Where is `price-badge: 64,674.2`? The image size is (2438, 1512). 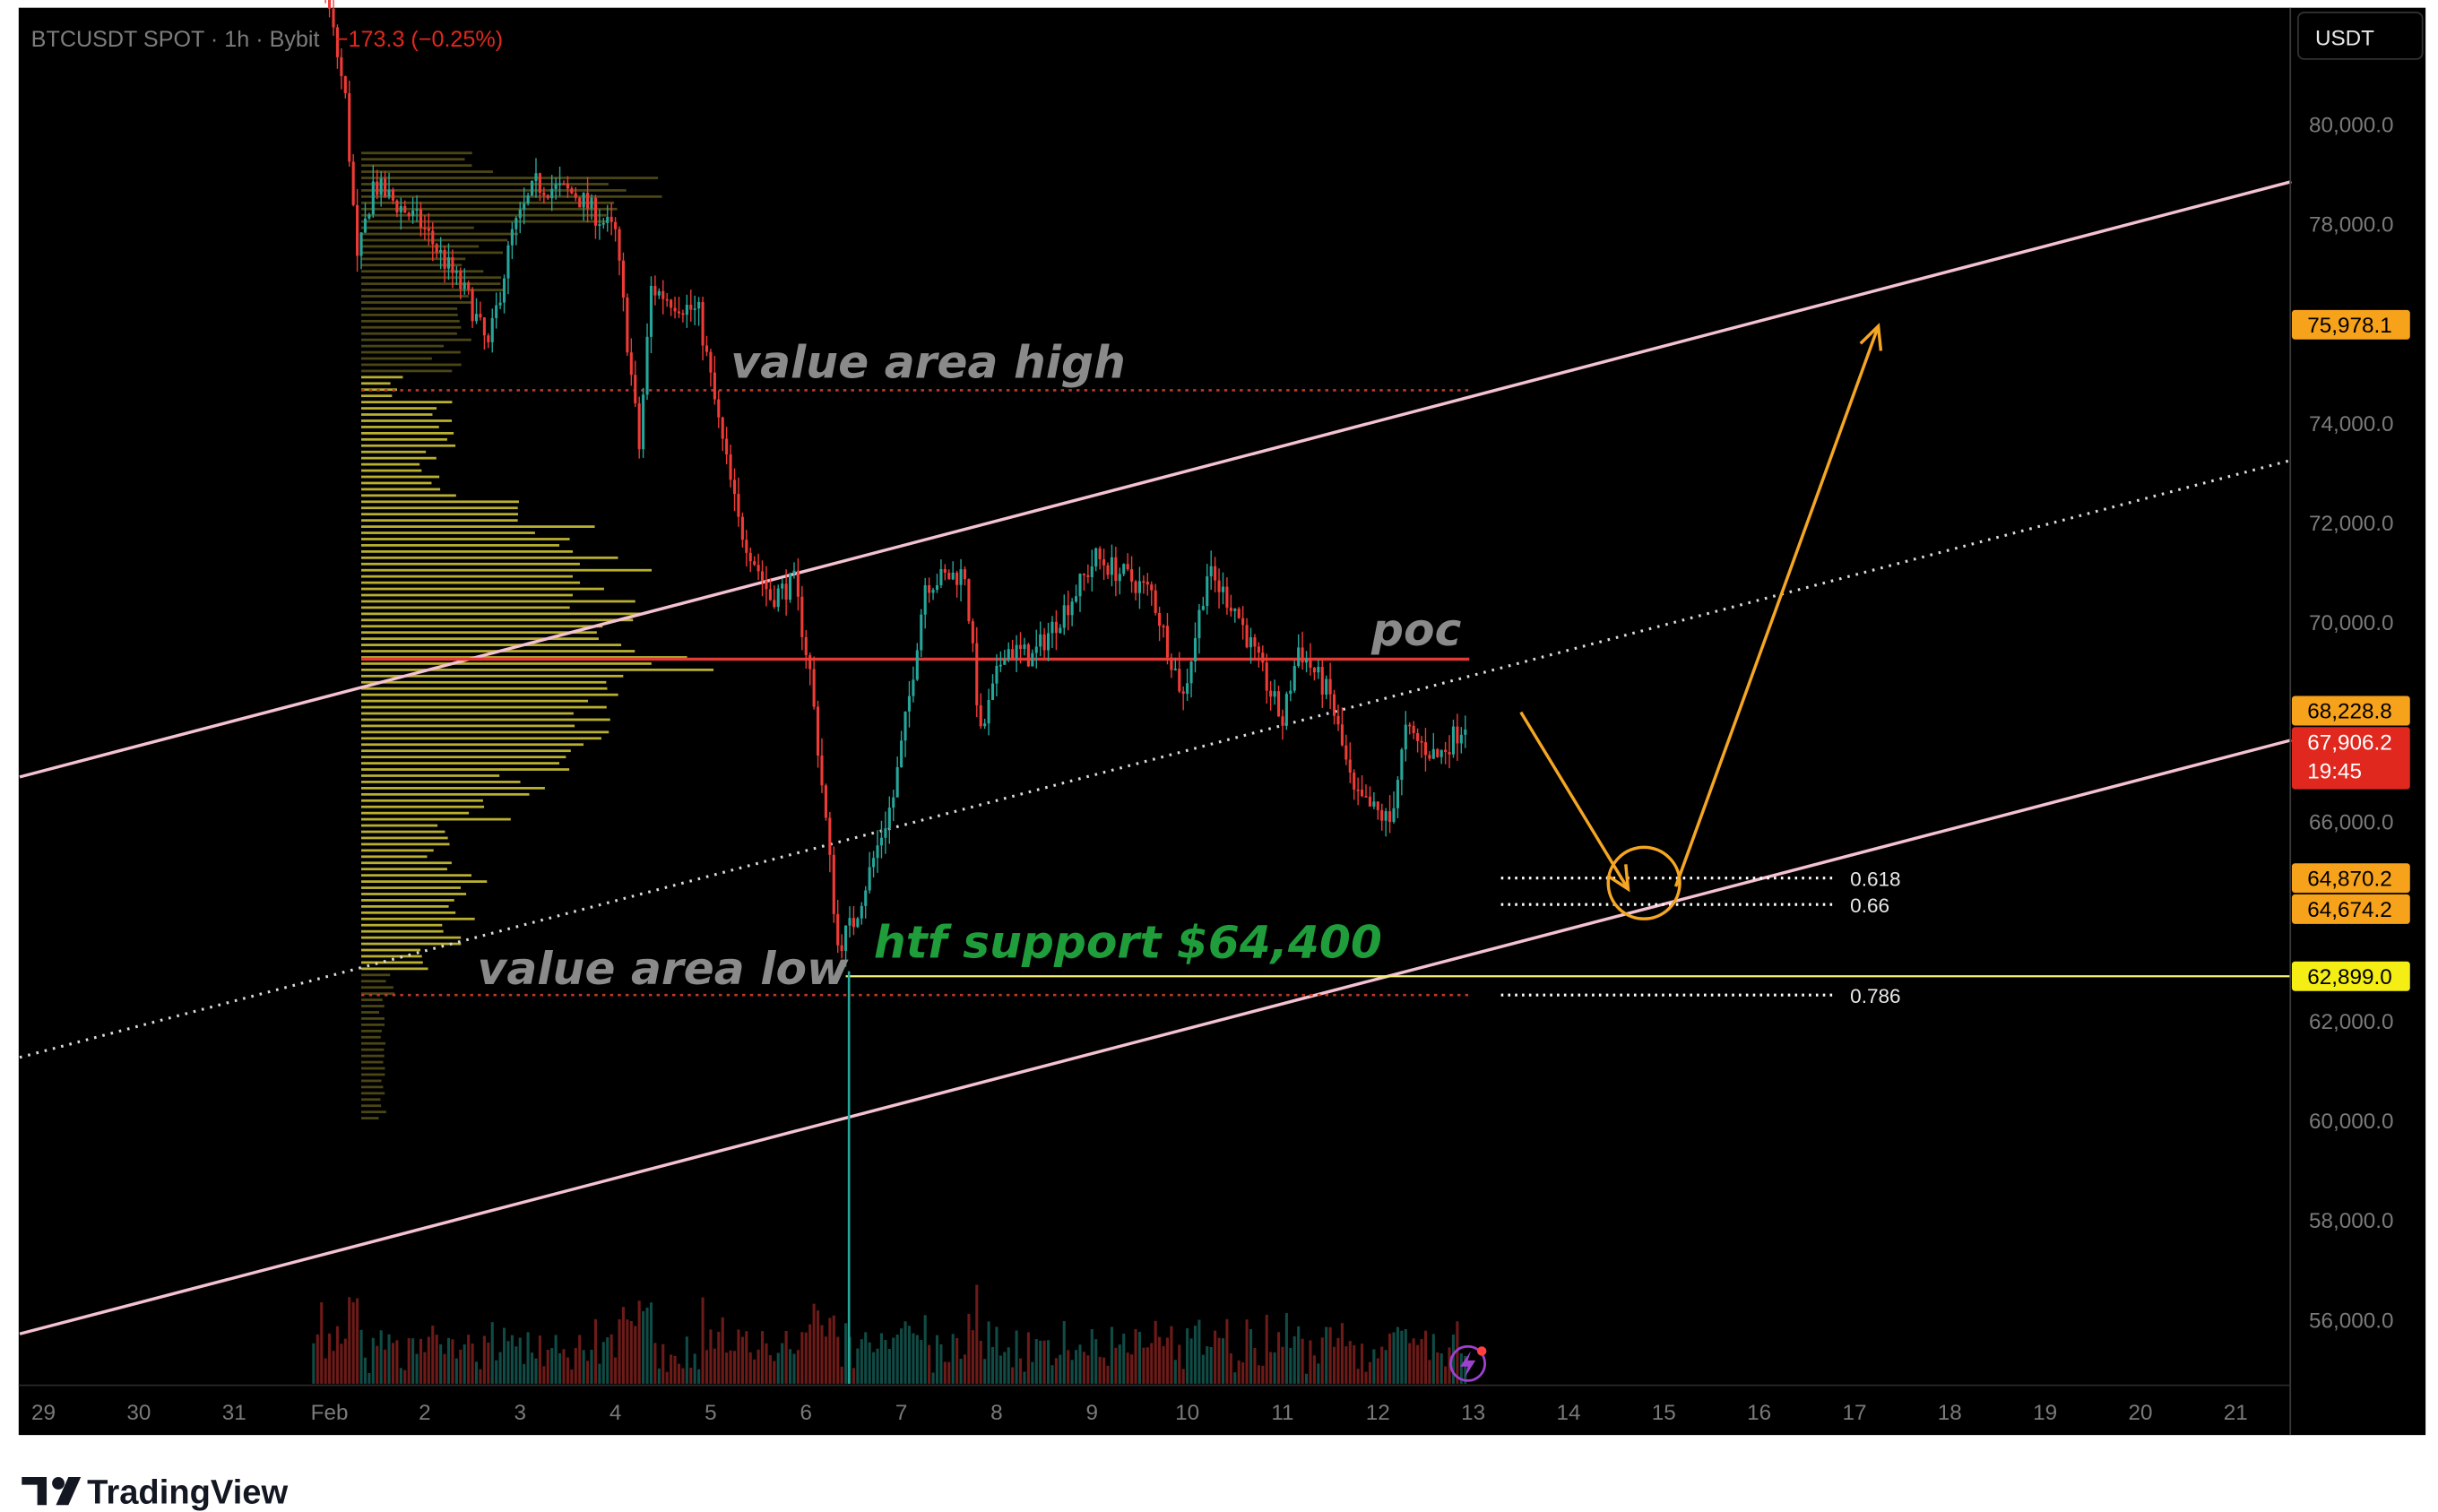
price-badge: 64,674.2 is located at coordinates (2351, 909).